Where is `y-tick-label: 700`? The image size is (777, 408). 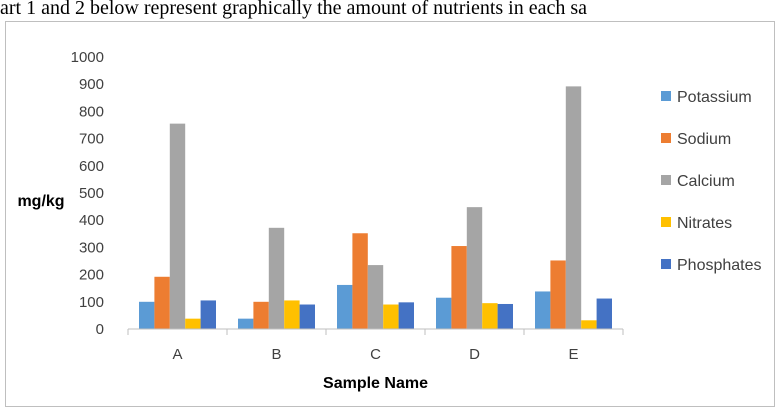
y-tick-label: 700 is located at coordinates (91, 139).